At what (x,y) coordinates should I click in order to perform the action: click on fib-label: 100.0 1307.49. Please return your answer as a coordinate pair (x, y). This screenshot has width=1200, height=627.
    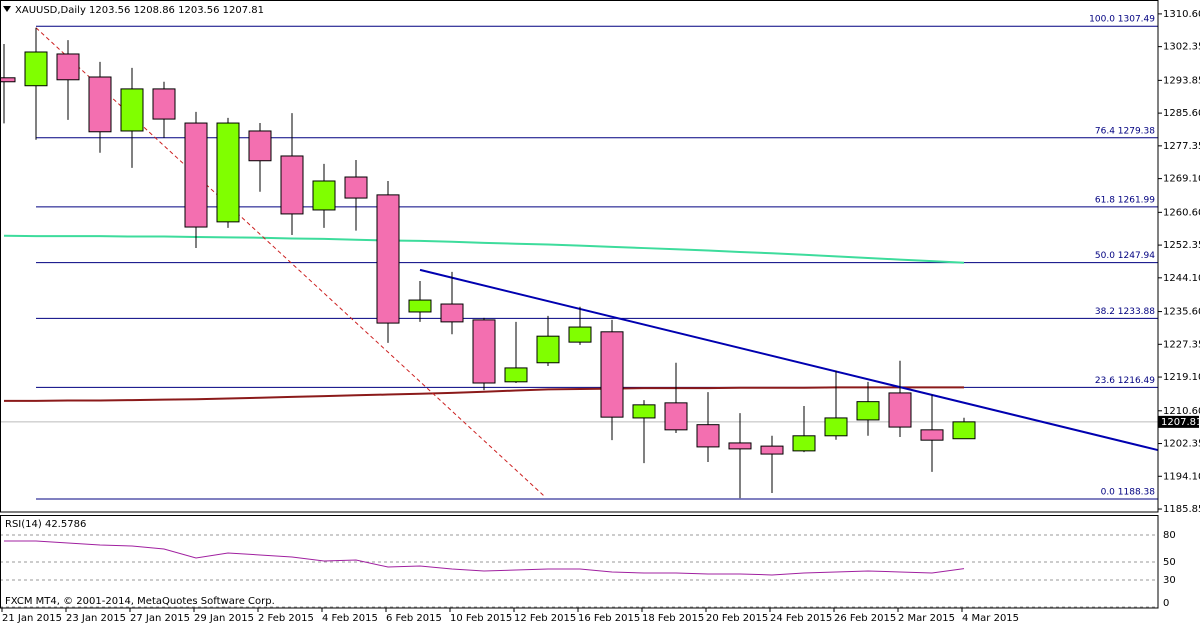
    Looking at the image, I should click on (1122, 20).